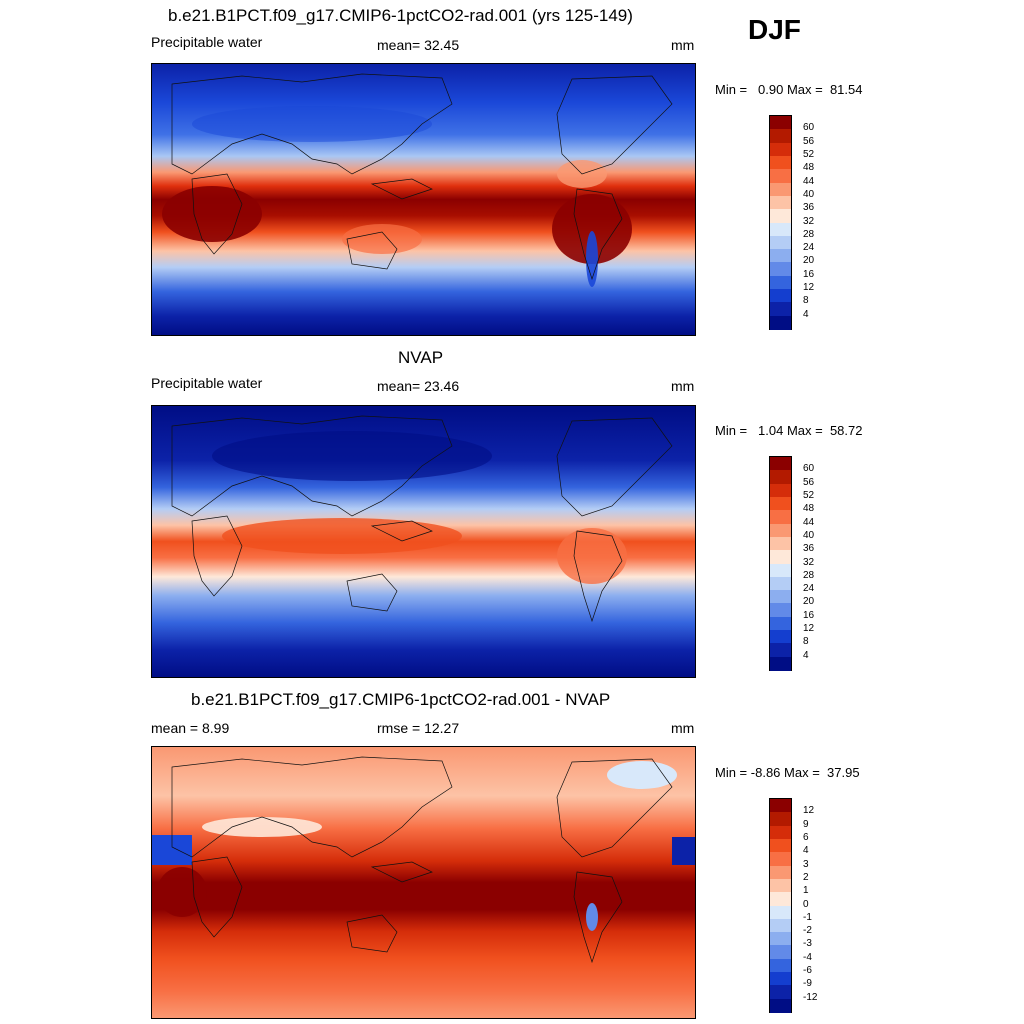 This screenshot has width=1024, height=1024. I want to click on colorbar-tick-label: -9, so click(807, 984).